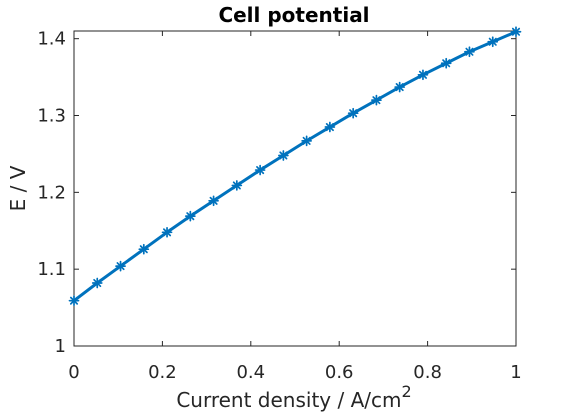 Image resolution: width=570 pixels, height=413 pixels. I want to click on x-axis-label: Current density / A/cm2, so click(293, 397).